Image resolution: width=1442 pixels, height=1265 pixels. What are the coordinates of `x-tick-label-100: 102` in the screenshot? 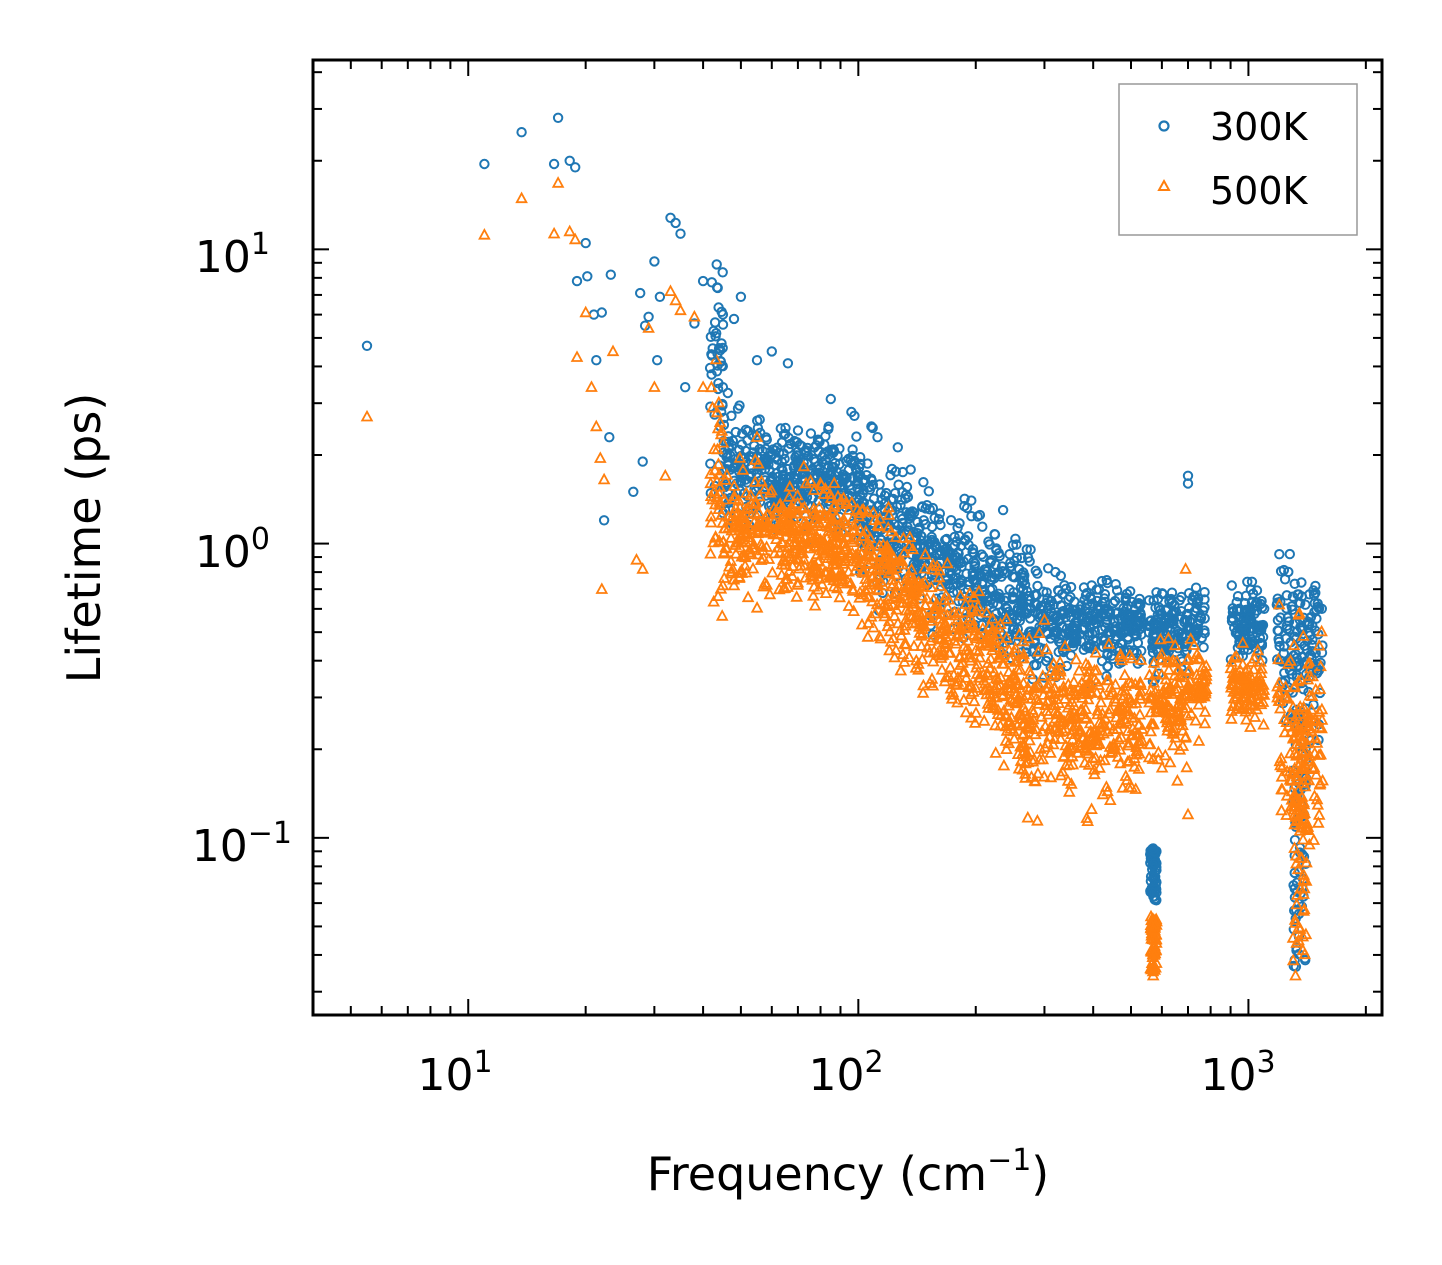 It's located at (845, 1073).